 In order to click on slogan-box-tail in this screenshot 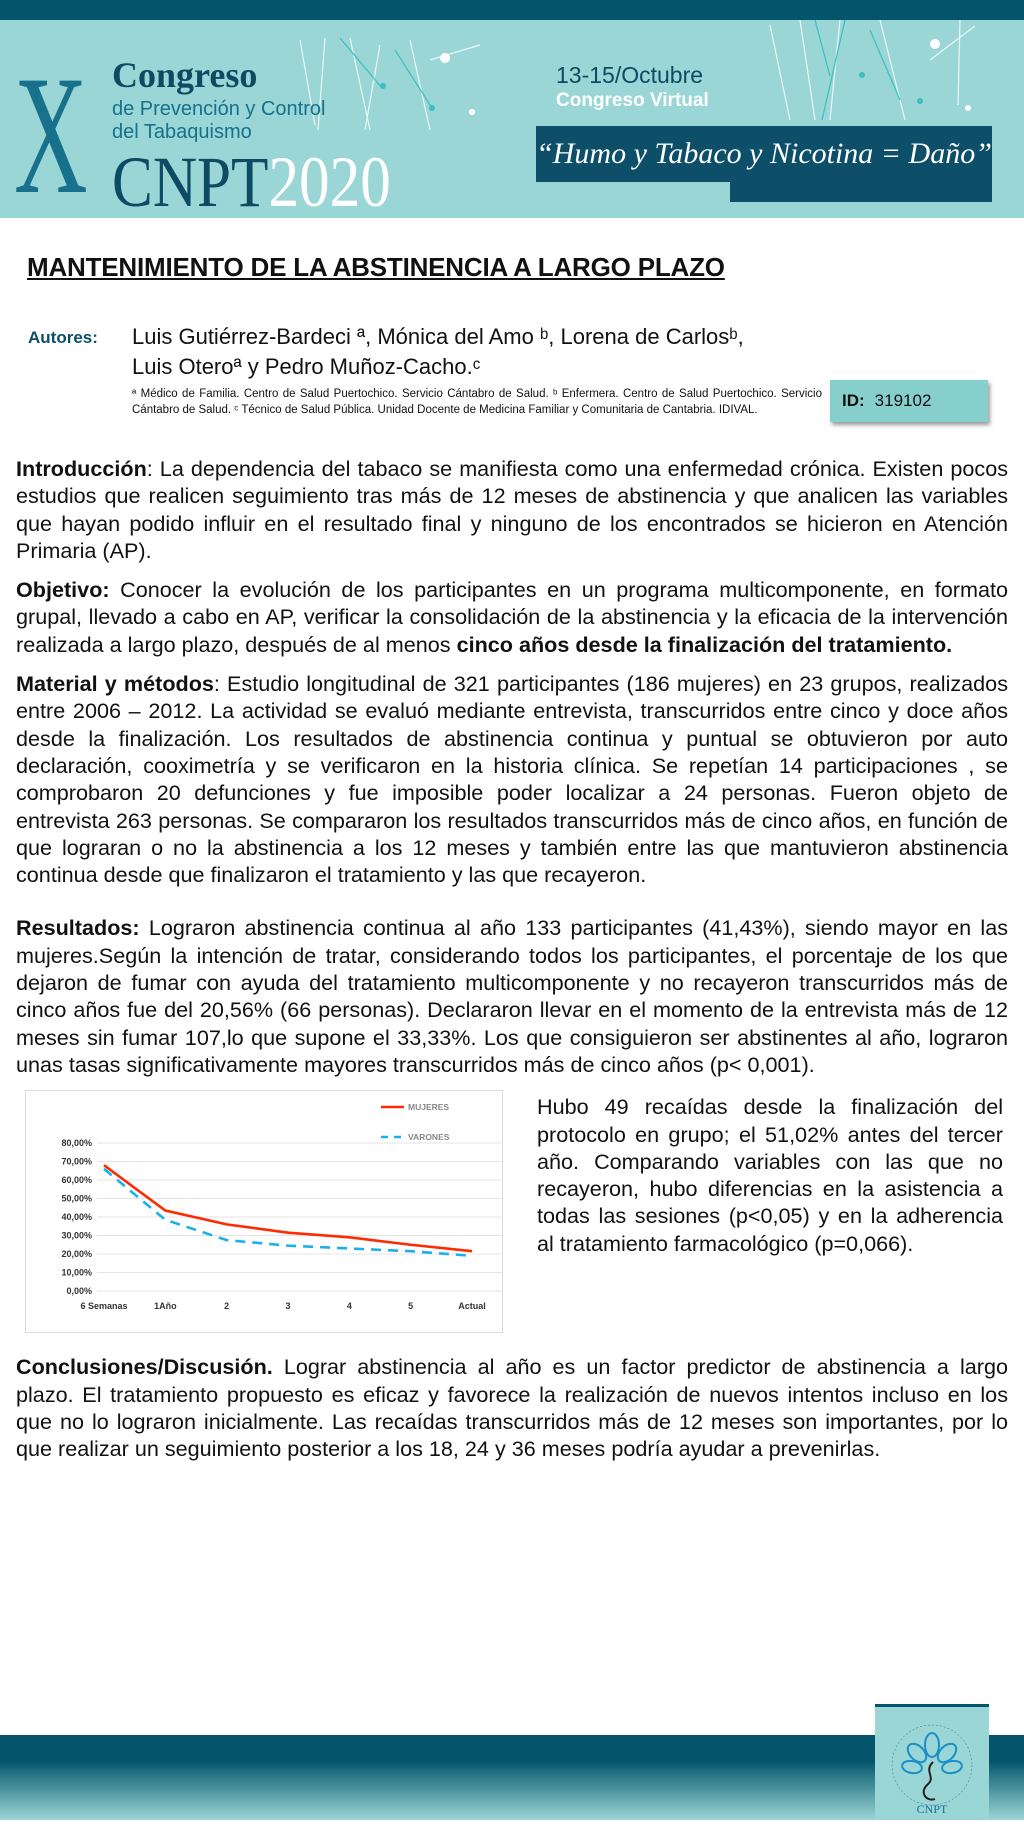, I will do `click(861, 186)`.